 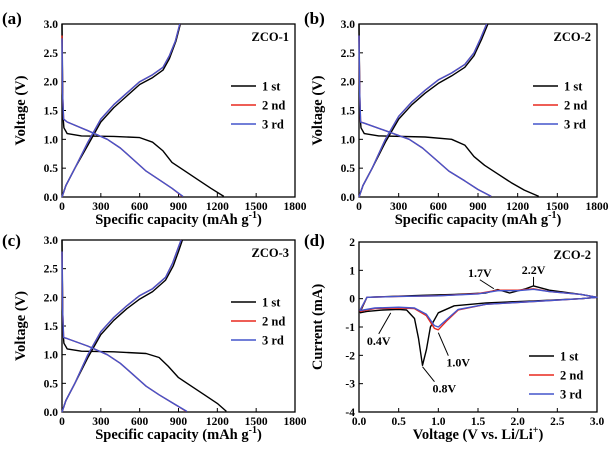 What do you see at coordinates (11, 240) in the screenshot?
I see `panel-label: (c)` at bounding box center [11, 240].